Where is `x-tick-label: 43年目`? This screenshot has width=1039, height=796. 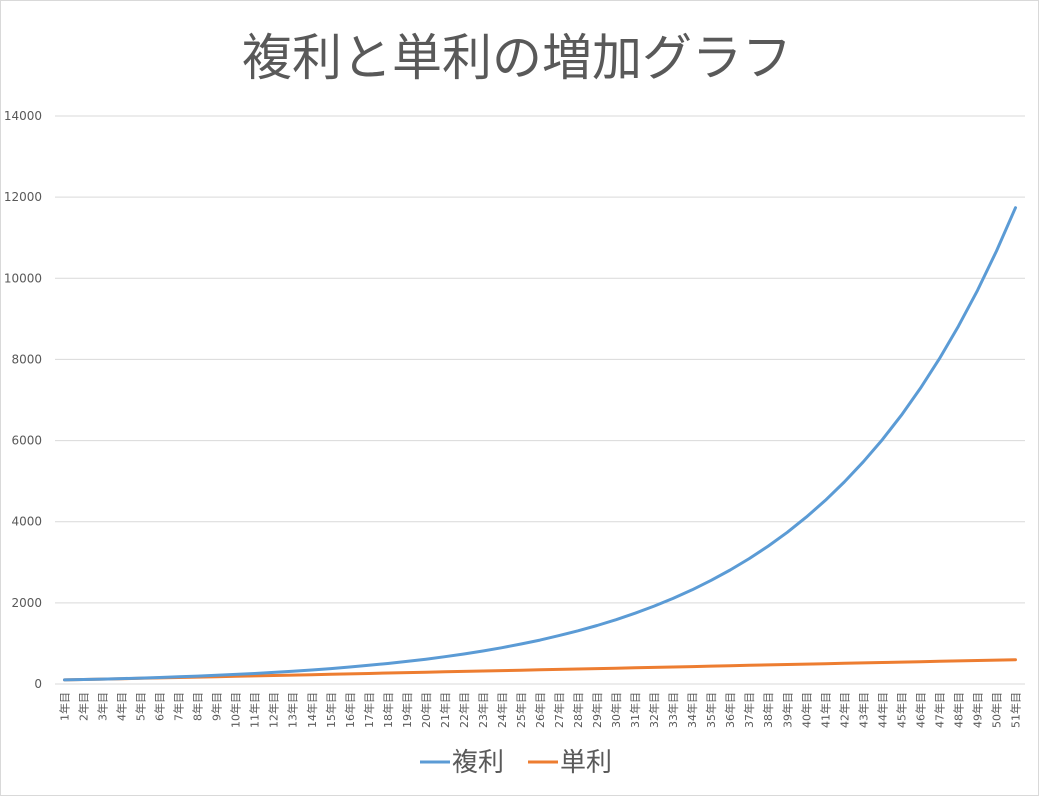
x-tick-label: 43年目 is located at coordinates (863, 710).